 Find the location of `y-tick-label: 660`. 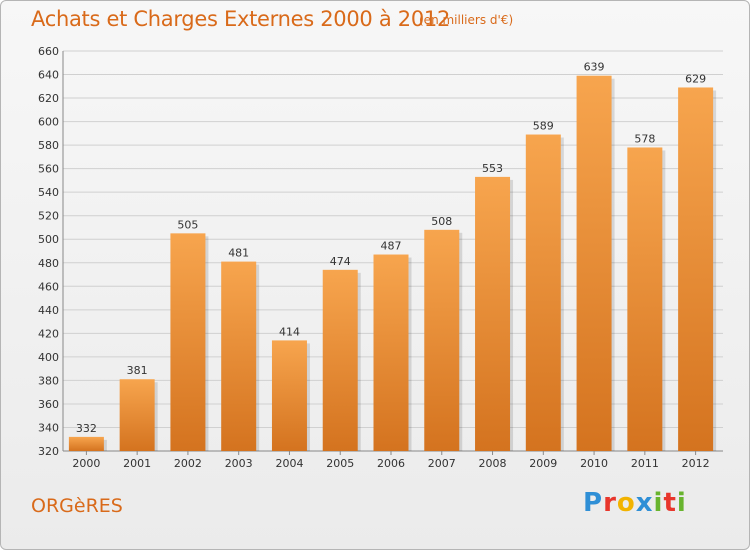

y-tick-label: 660 is located at coordinates (48, 51).